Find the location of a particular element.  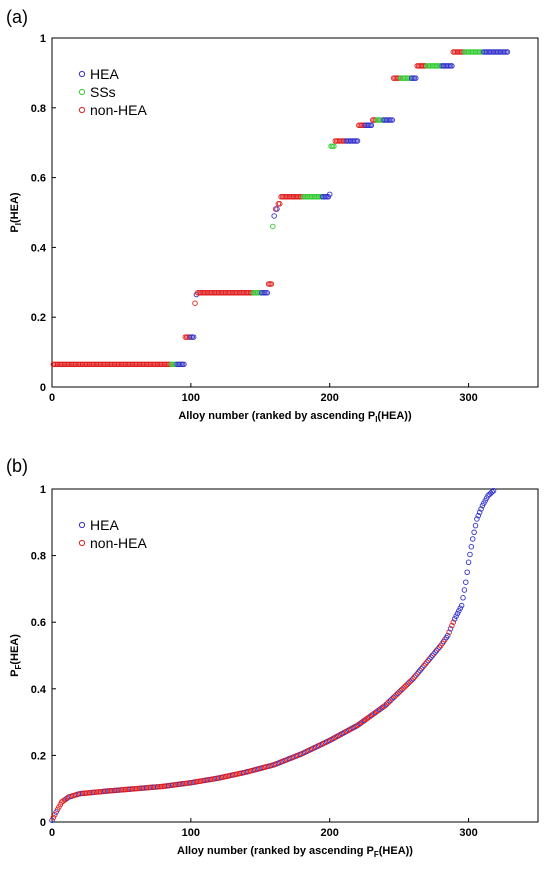

legend-label: SSs is located at coordinates (103, 92).